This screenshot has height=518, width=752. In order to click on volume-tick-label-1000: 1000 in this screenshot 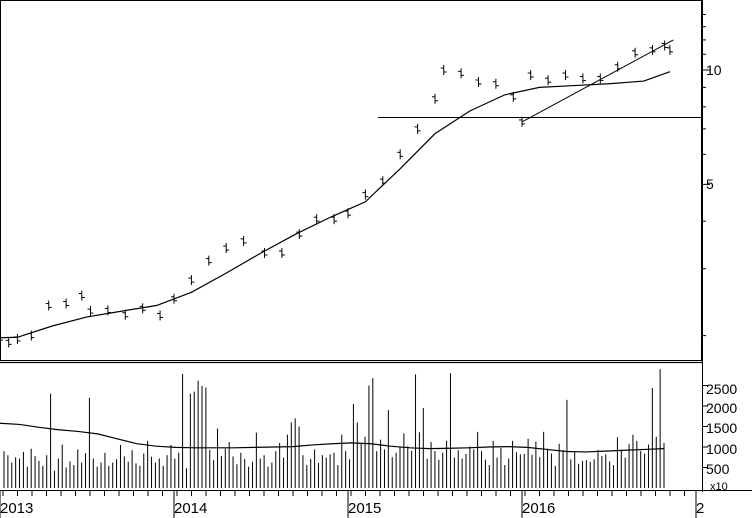, I will do `click(721, 449)`.